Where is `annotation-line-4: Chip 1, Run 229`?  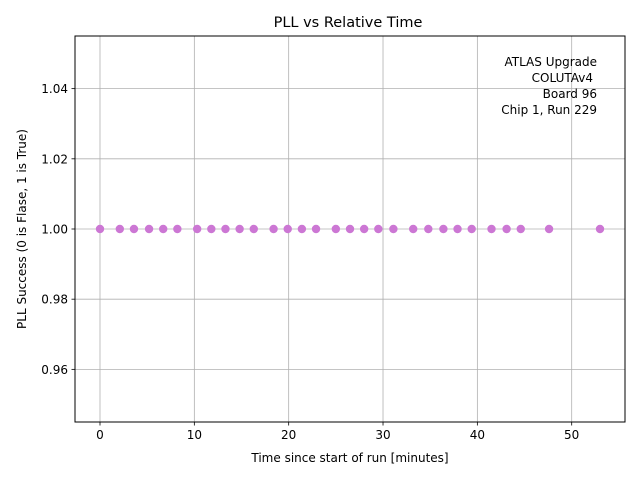
annotation-line-4: Chip 1, Run 229 is located at coordinates (549, 110).